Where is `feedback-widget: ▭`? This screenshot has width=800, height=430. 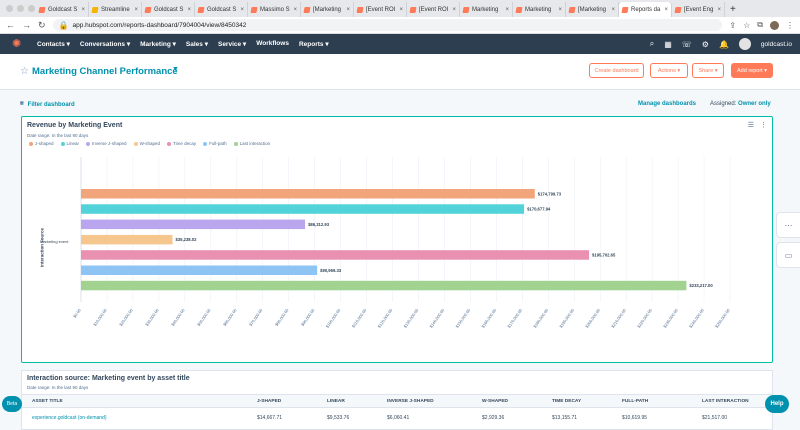 feedback-widget: ▭ is located at coordinates (788, 255).